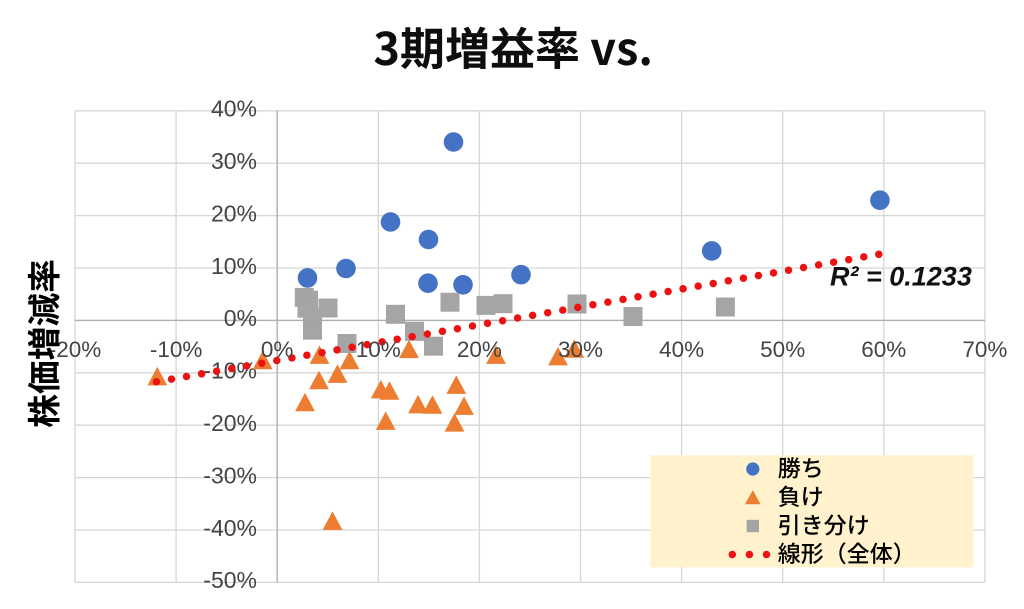  What do you see at coordinates (901, 277) in the screenshot?
I see `svg-text: R² = 0.1233` at bounding box center [901, 277].